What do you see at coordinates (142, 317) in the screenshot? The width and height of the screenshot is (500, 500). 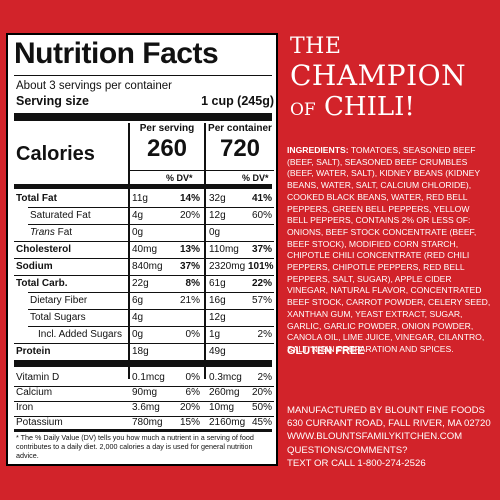 I see `nutrient-row: Total Sugars 4g 12g` at bounding box center [142, 317].